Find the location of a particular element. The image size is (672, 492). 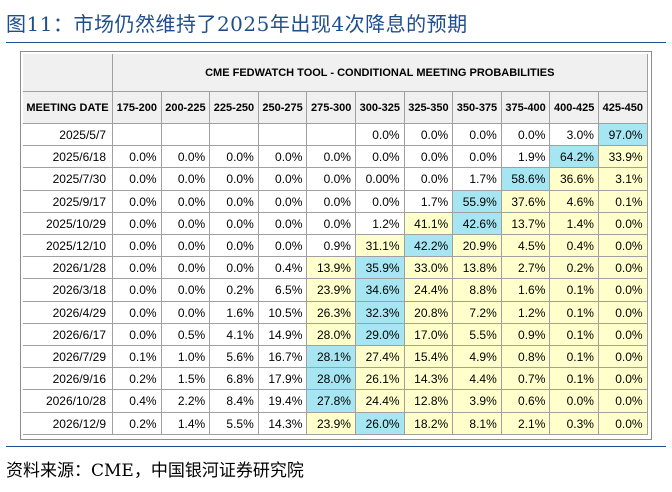

row-header: MEETING DATE is located at coordinates (68, 108).